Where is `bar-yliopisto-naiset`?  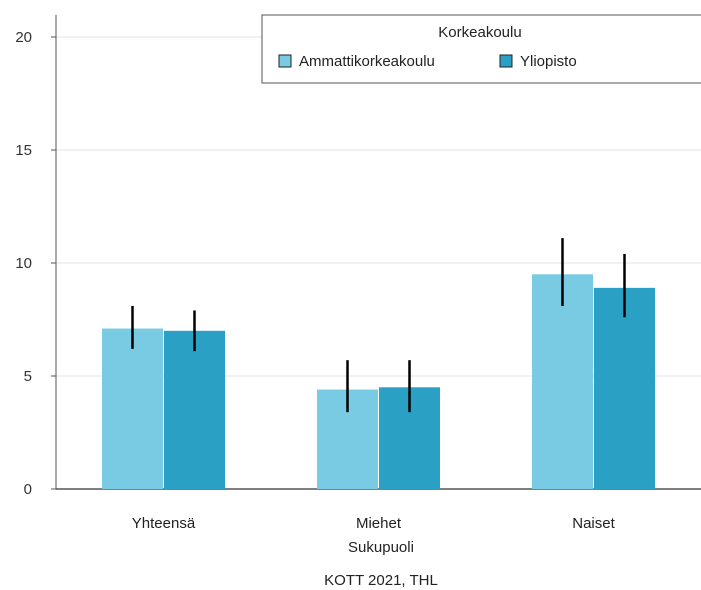 bar-yliopisto-naiset is located at coordinates (624, 388).